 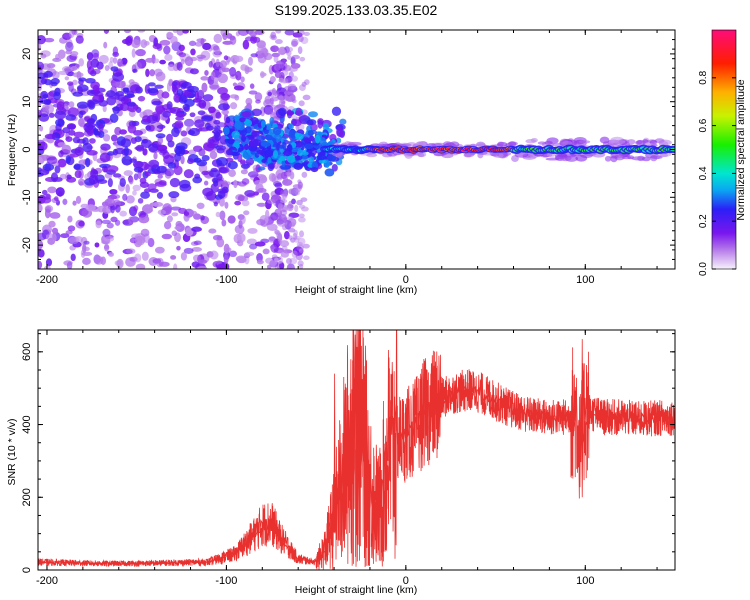 What do you see at coordinates (703, 125) in the screenshot?
I see `colorbar-tick-label: 0.6` at bounding box center [703, 125].